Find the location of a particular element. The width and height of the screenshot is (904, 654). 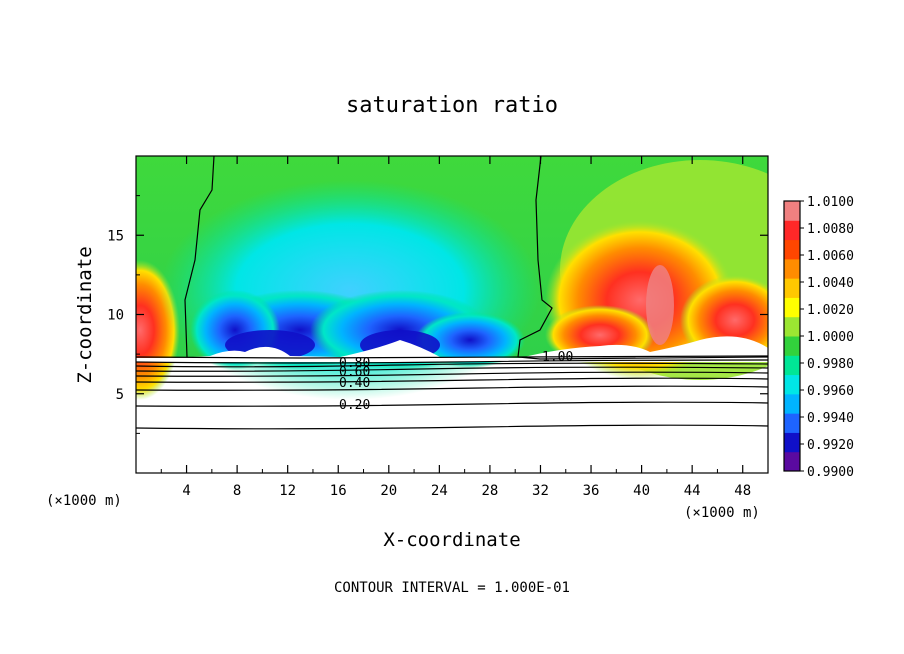

x-tick-label: 16 is located at coordinates (338, 491).